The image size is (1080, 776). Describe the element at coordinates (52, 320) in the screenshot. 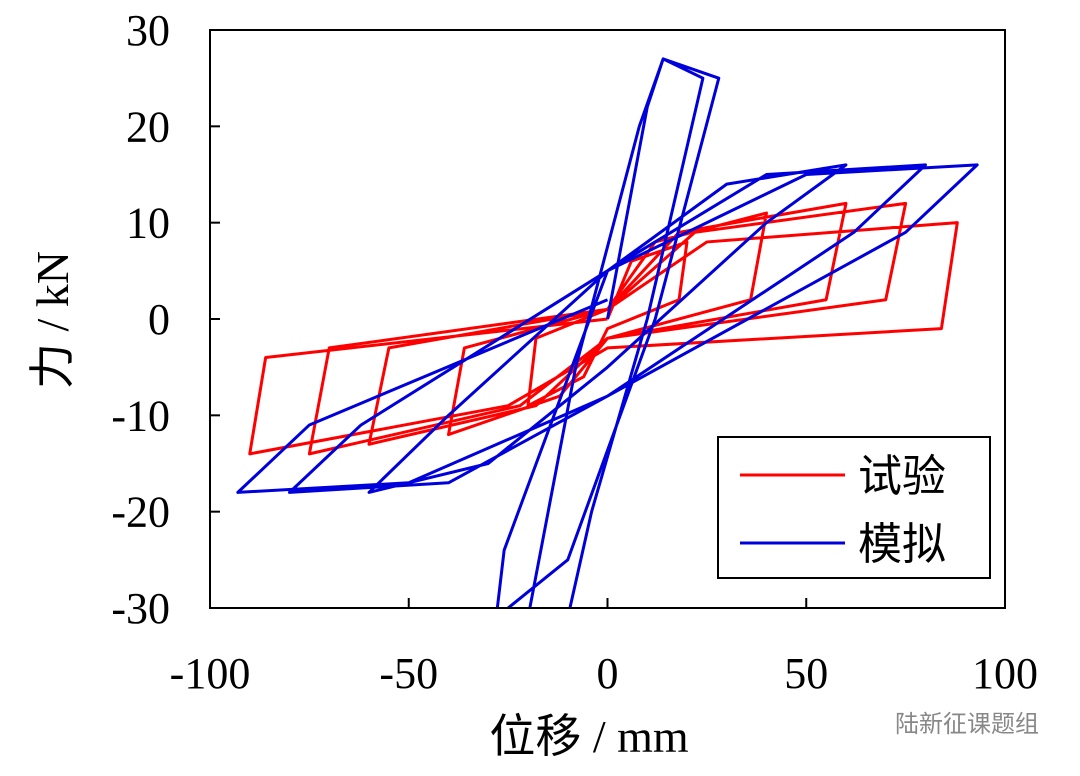

I see `y-axis-label: 力 / kN` at that location.